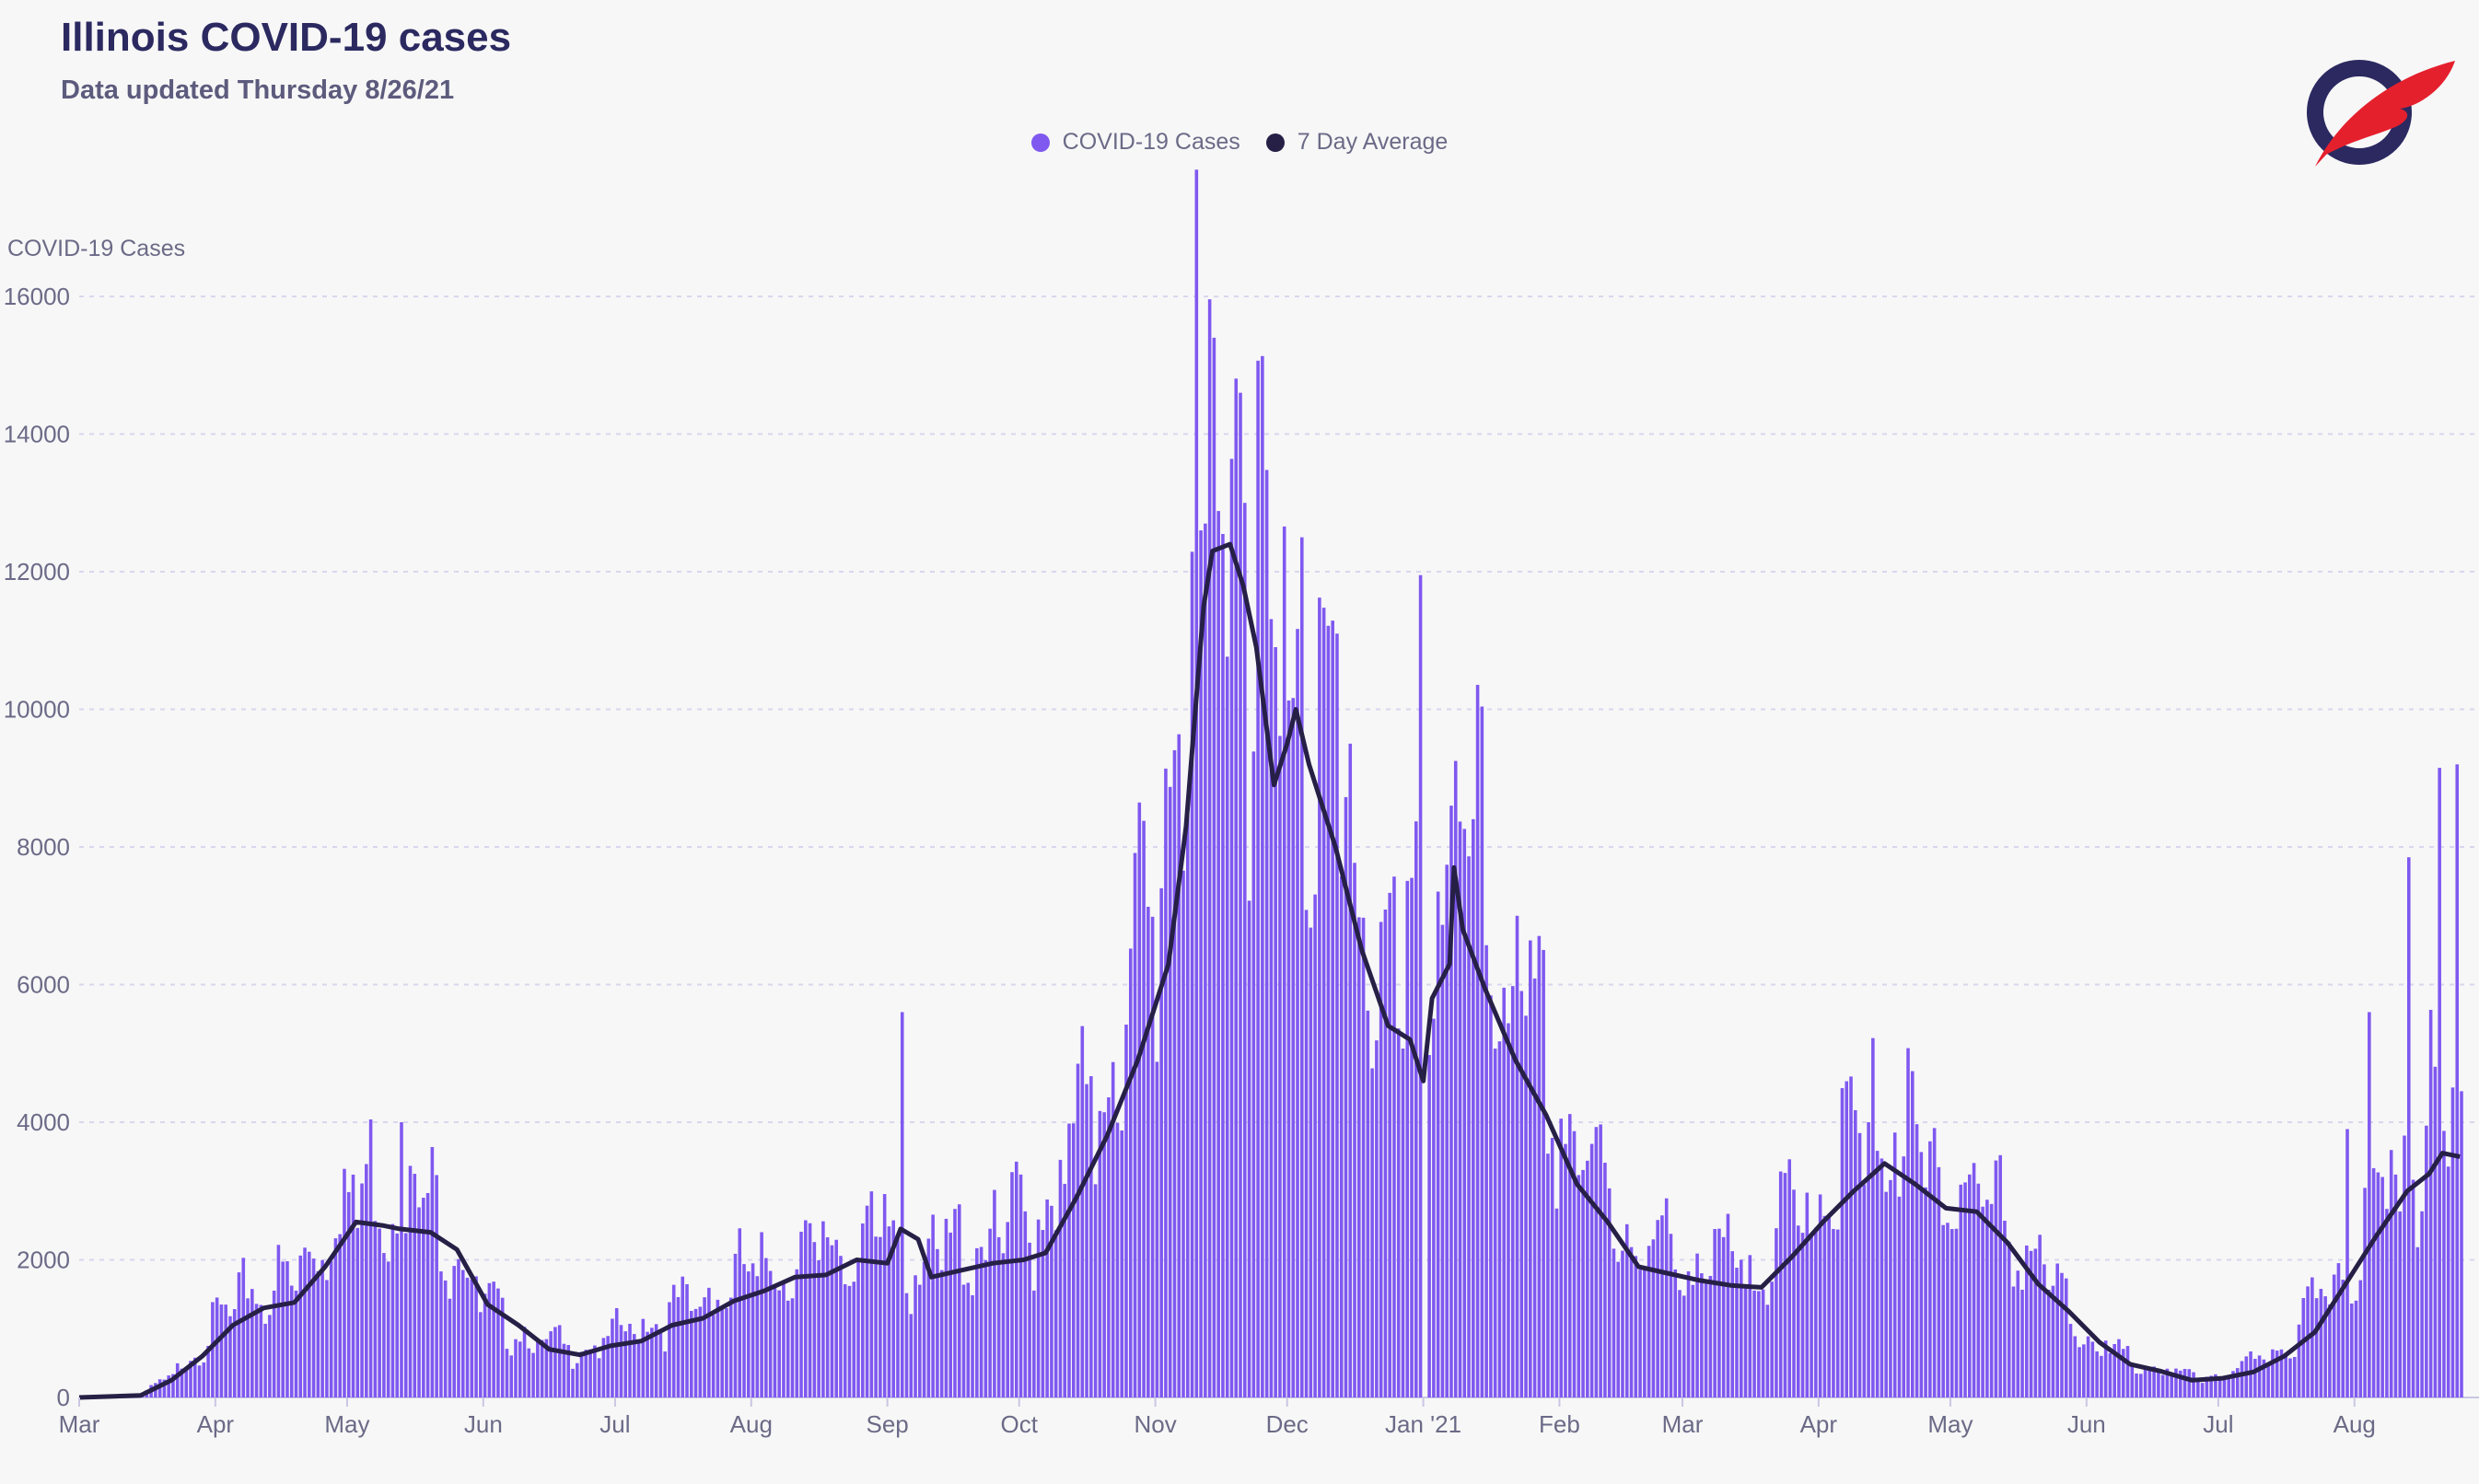  What do you see at coordinates (1135, 142) in the screenshot?
I see `legend-item-cases: COVID-19 Cases` at bounding box center [1135, 142].